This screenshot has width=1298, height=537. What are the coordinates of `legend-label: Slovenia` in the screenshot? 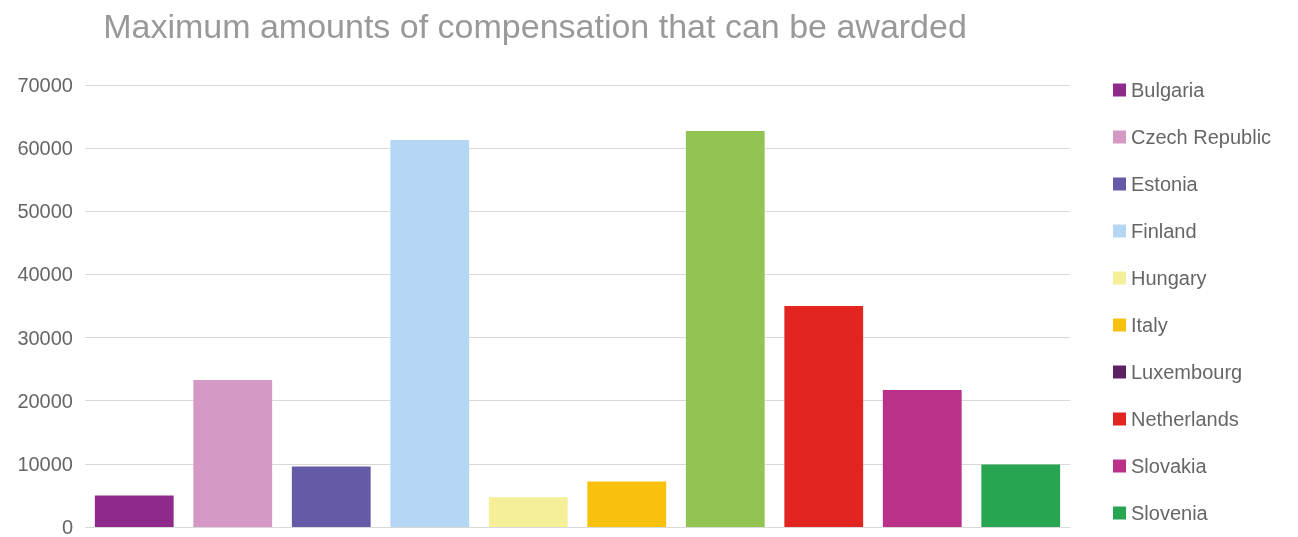 It's located at (1170, 513).